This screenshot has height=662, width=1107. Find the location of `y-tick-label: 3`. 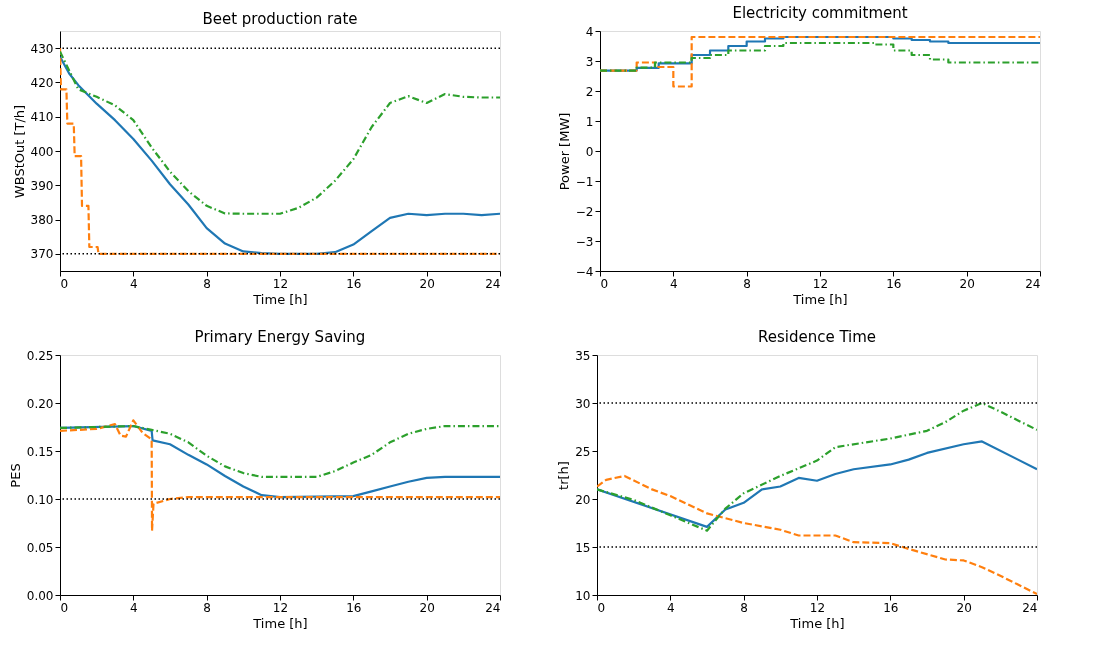

y-tick-label: 3 is located at coordinates (589, 61).